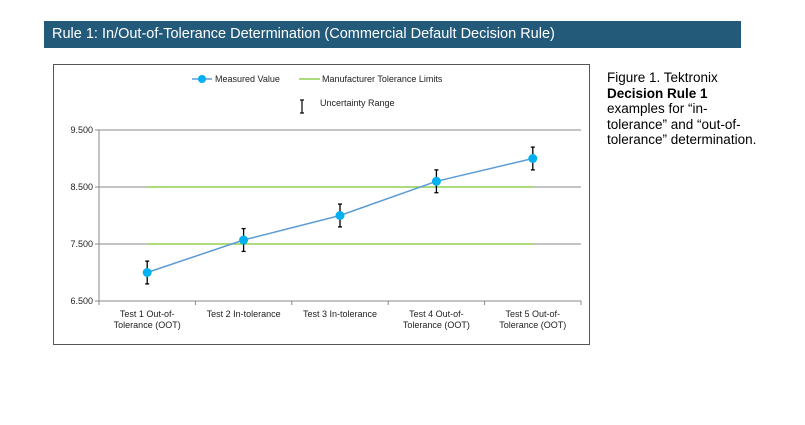  Describe the element at coordinates (247, 79) in the screenshot. I see `legend-measured-label: Measured Value` at that location.